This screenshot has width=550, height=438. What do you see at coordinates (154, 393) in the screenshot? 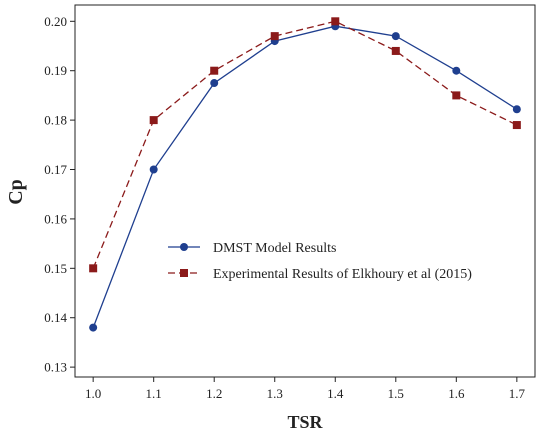
I see `x-tick-label: 1.1` at bounding box center [154, 393].